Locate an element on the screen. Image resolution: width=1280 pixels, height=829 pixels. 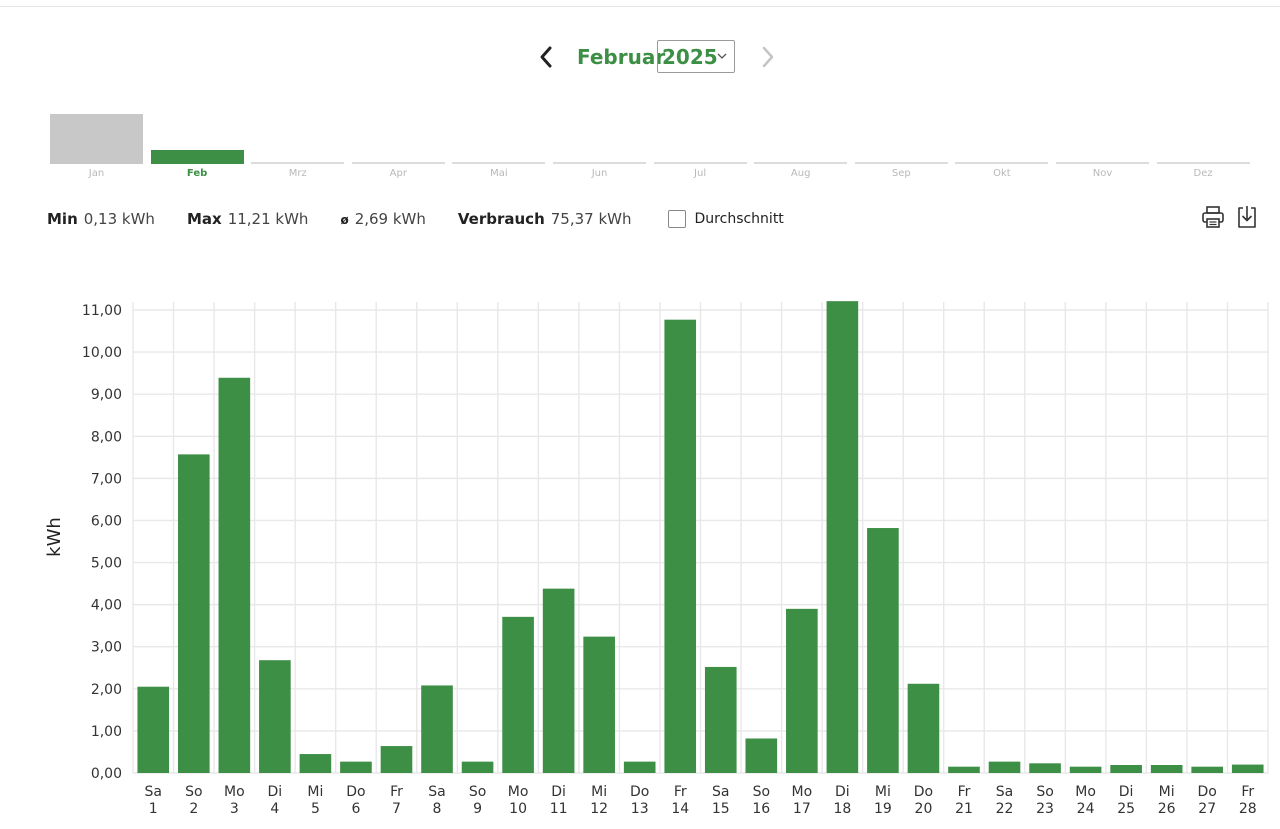
month-jun: Jun is located at coordinates (599, 145).